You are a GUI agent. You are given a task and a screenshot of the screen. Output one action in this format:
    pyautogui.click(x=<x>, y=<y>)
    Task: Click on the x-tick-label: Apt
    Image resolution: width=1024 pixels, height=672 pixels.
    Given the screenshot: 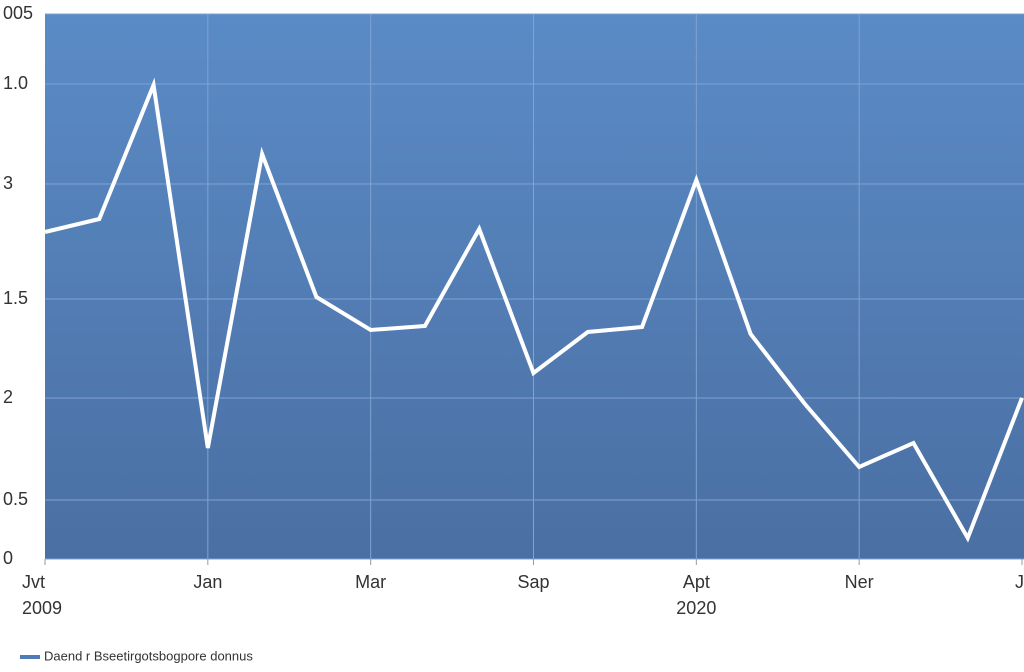 What is the action you would take?
    pyautogui.click(x=696, y=582)
    